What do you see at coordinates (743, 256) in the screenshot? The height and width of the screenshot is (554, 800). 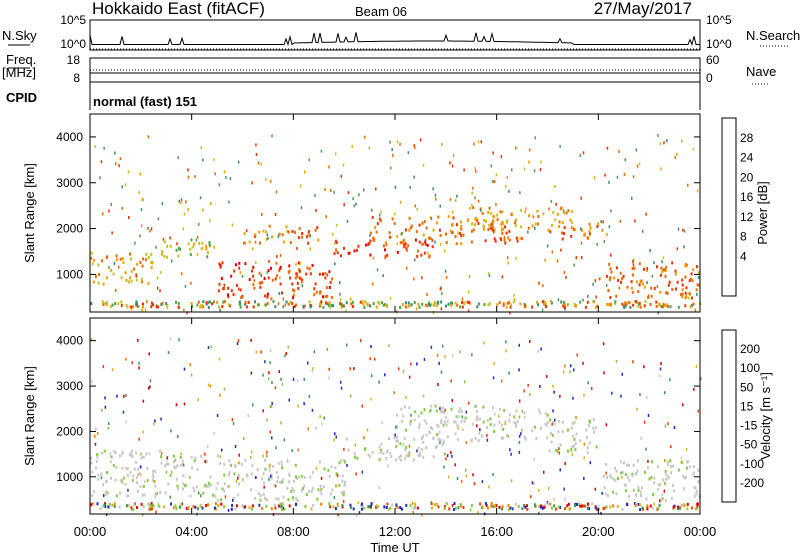 I see `colorbar-tick-label: 4` at bounding box center [743, 256].